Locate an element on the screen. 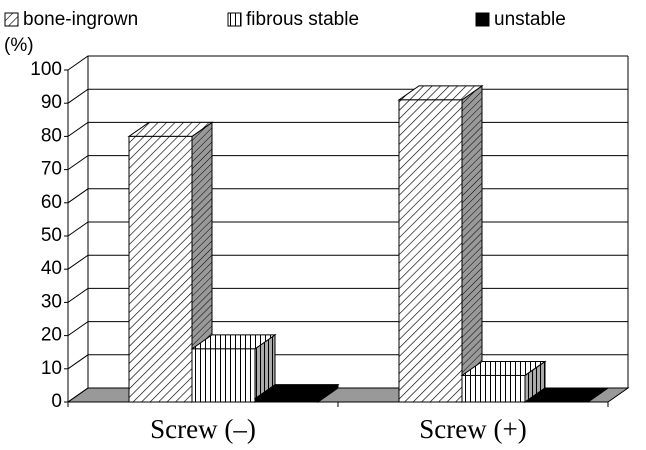 The height and width of the screenshot is (450, 646). y-tick-label: 0 is located at coordinates (56, 401).